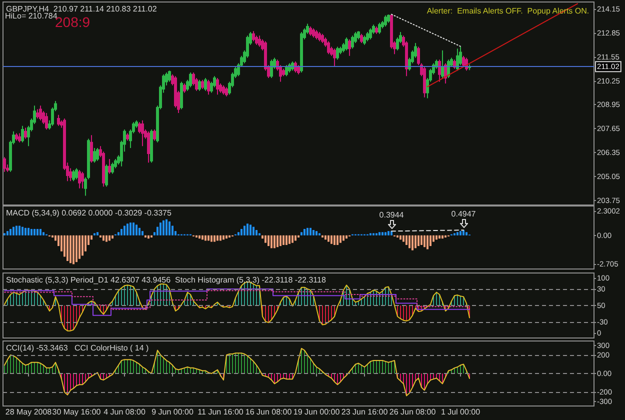 This screenshot has height=420, width=625. Describe the element at coordinates (166, 280) in the screenshot. I see `chart-title: Stochastic (5,3,3) Period_D1 42.6307 43.9456 Stoch Histogram (5,3,3) -22.3118 -22.3118` at that location.